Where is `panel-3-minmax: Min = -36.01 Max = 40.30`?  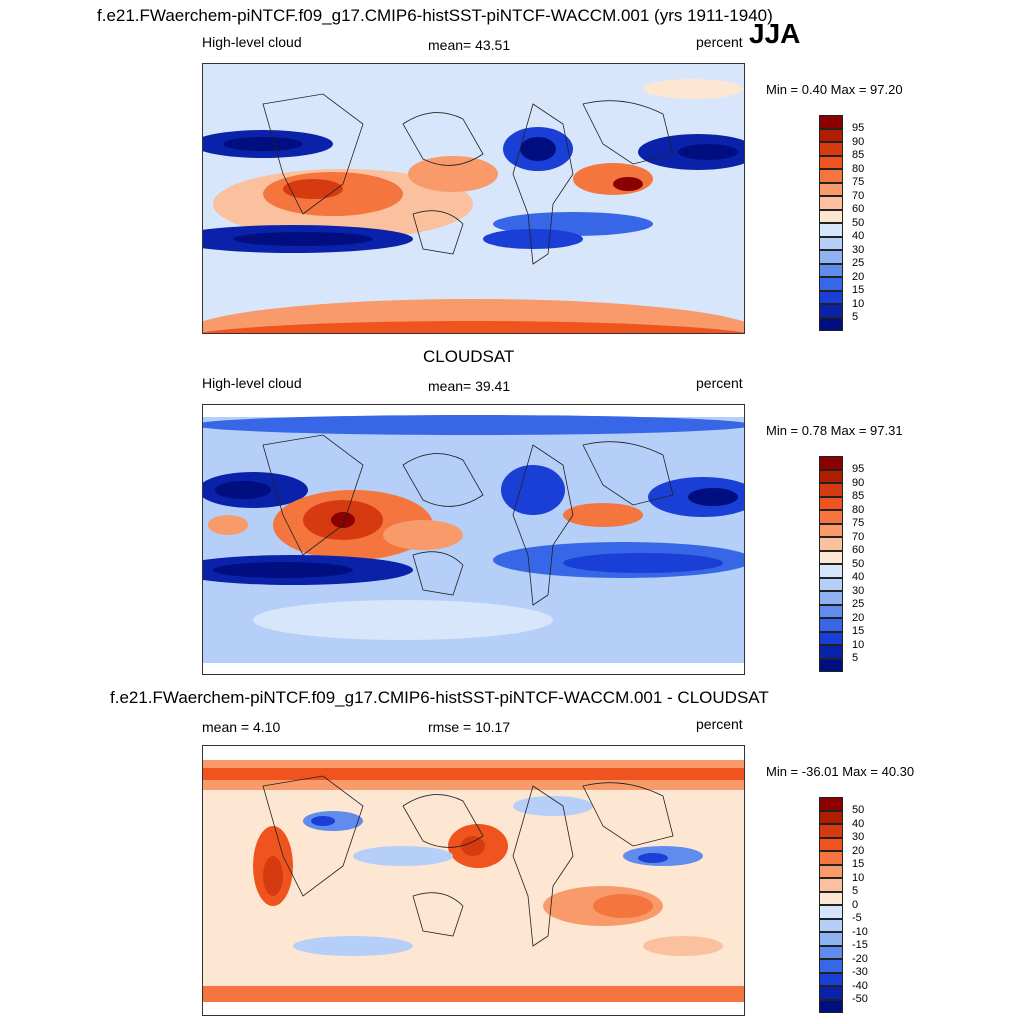
panel-3-minmax: Min = -36.01 Max = 40.30 is located at coordinates (840, 771).